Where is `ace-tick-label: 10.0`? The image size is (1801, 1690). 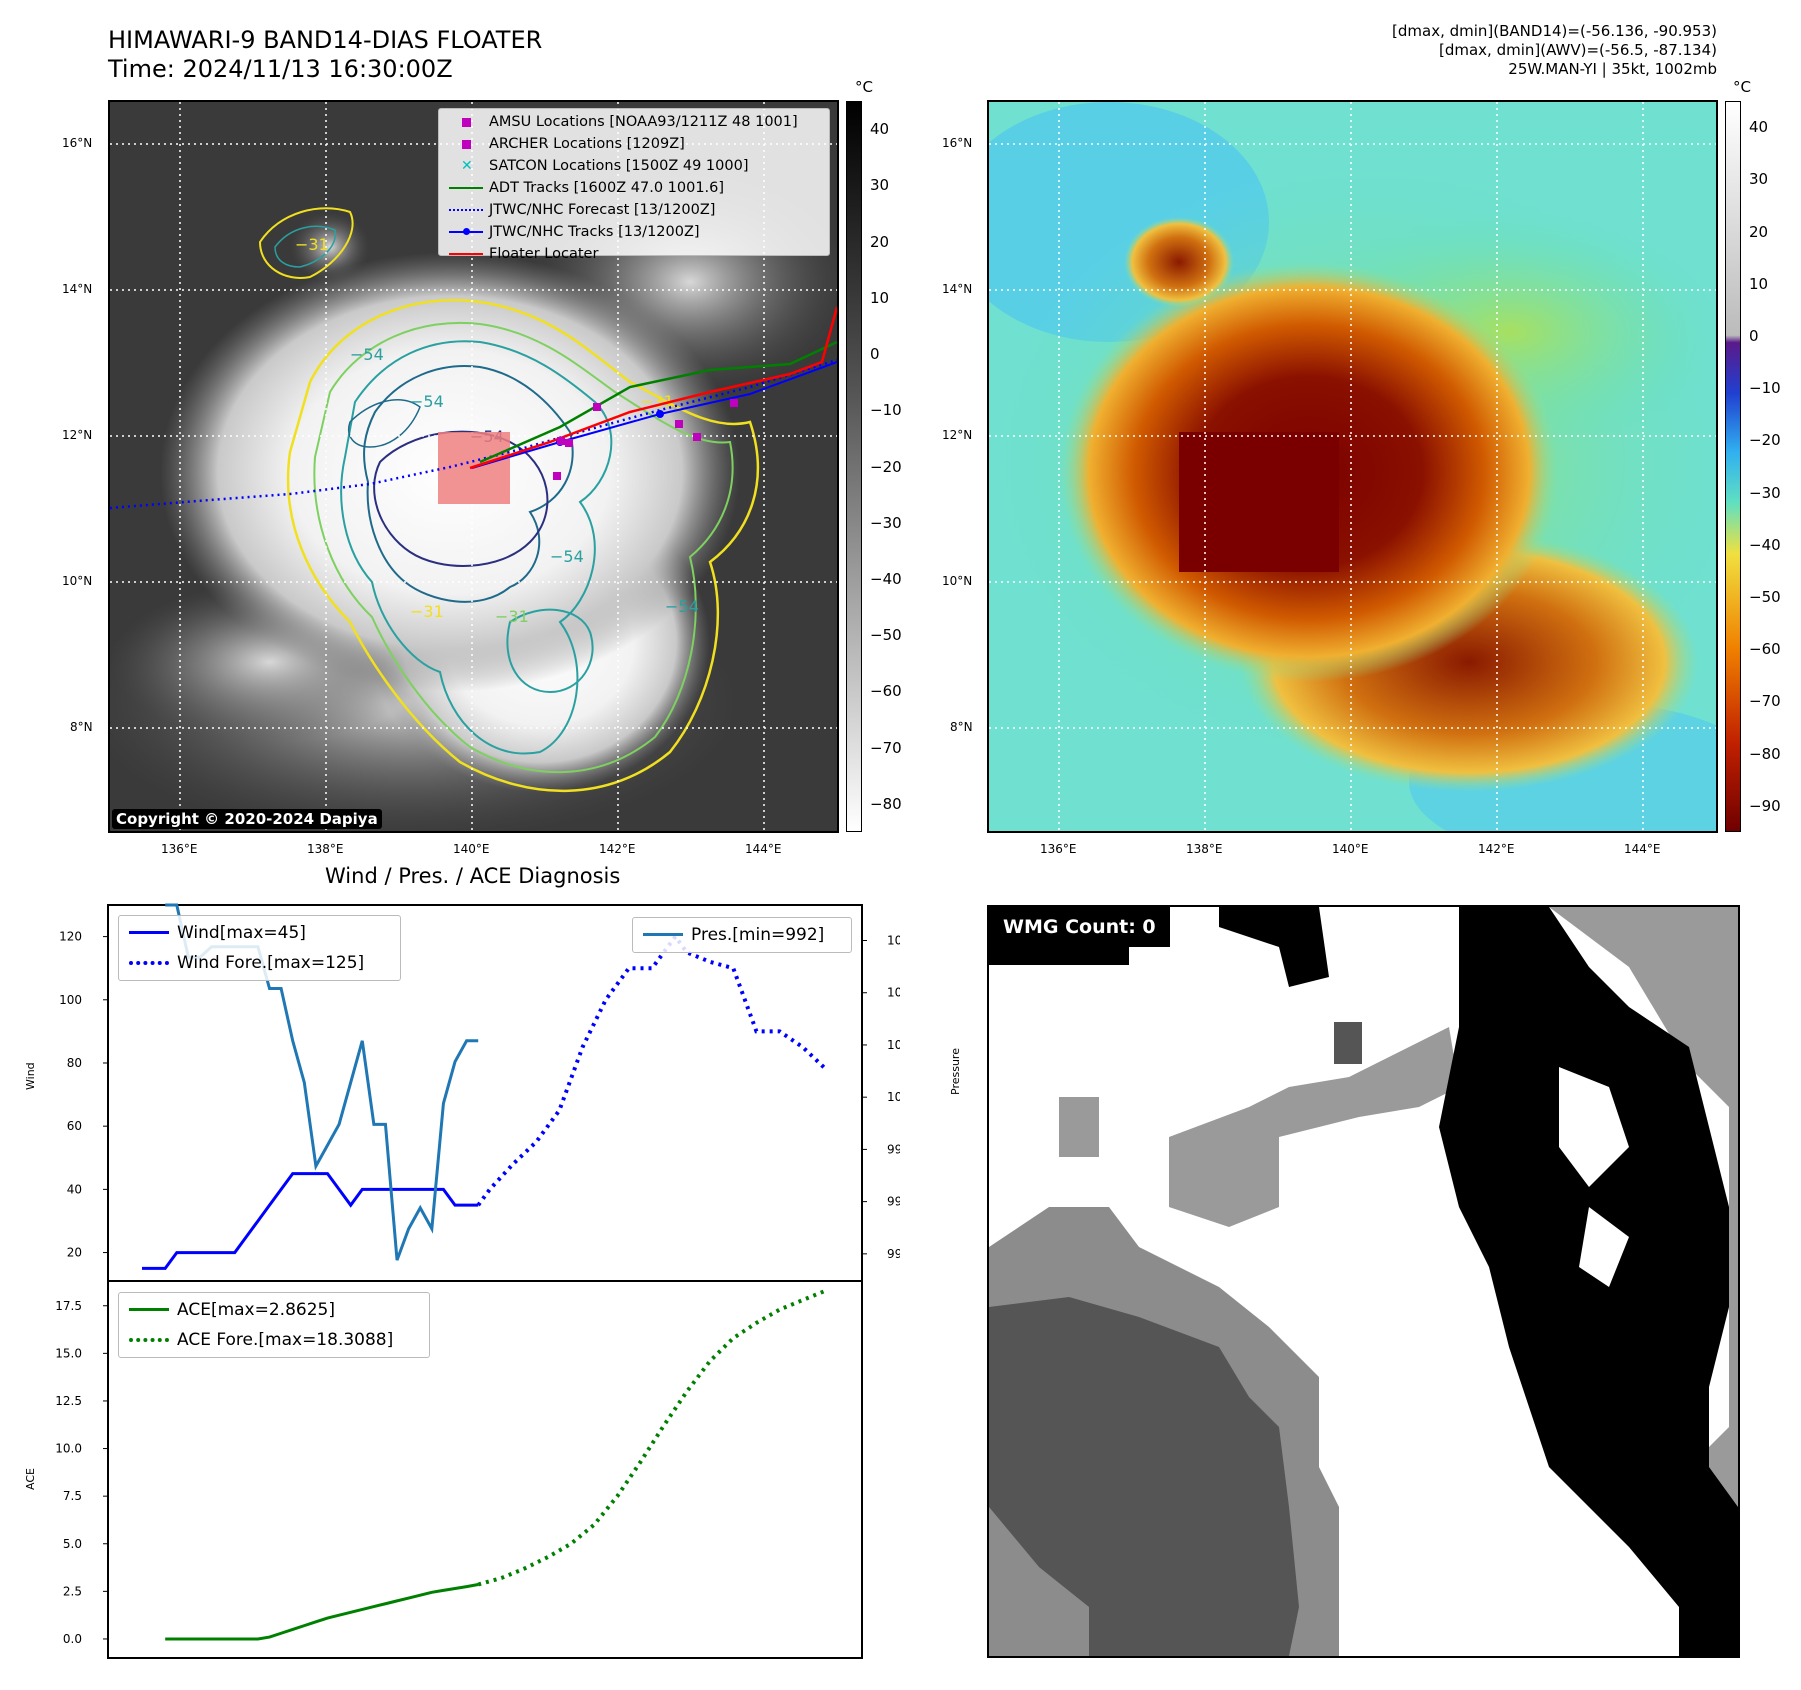 ace-tick-label: 10.0 is located at coordinates (68, 1449).